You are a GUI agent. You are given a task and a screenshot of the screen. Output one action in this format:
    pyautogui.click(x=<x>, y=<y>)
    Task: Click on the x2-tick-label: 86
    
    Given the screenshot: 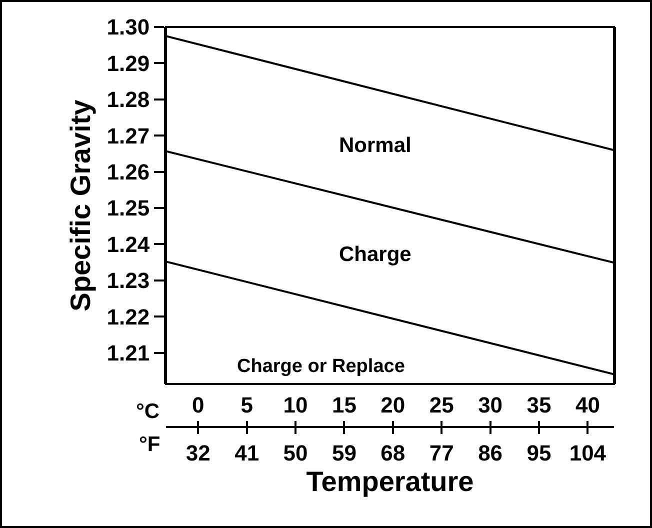 What is the action you would take?
    pyautogui.click(x=490, y=453)
    